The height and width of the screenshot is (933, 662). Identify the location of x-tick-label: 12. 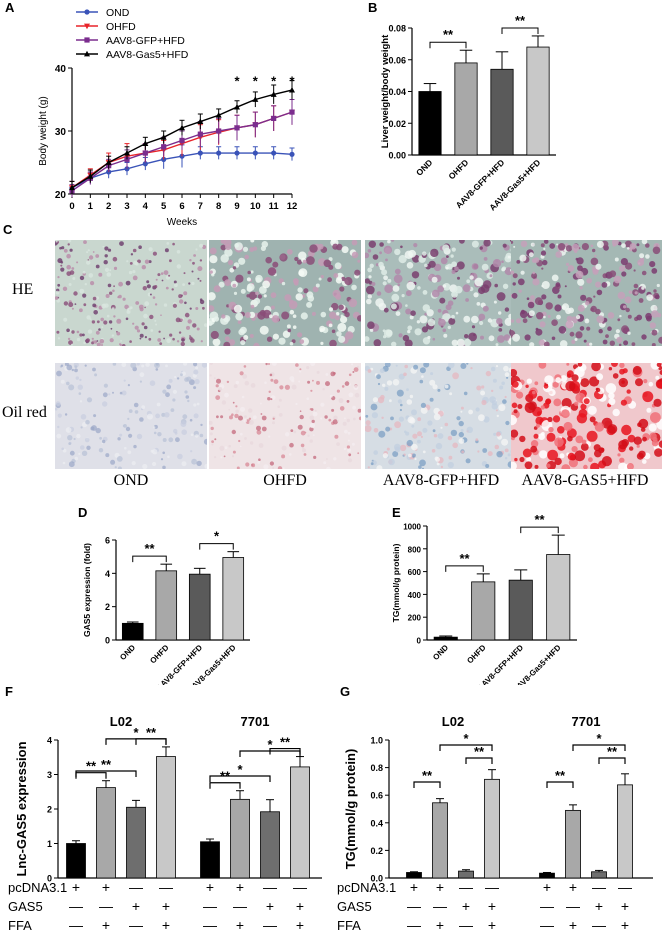
(292, 206).